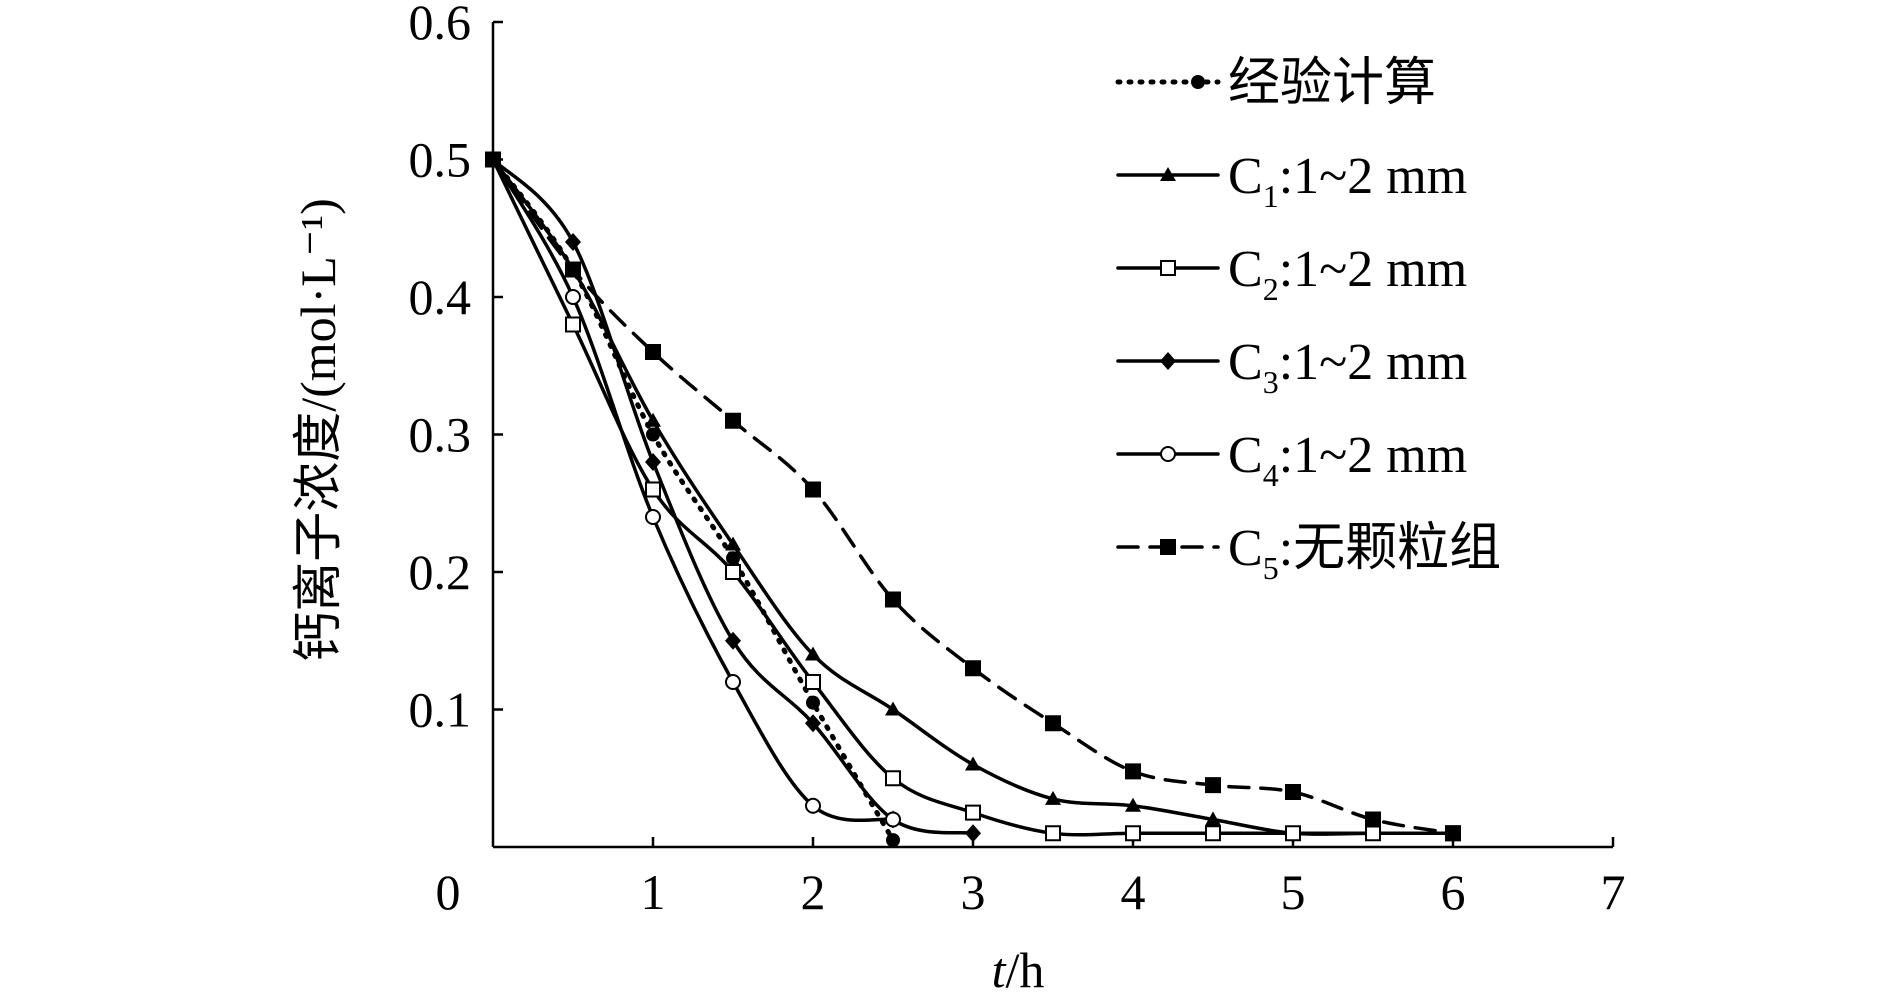  I want to click on legend-label: C4:1~2 mm, so click(1347, 460).